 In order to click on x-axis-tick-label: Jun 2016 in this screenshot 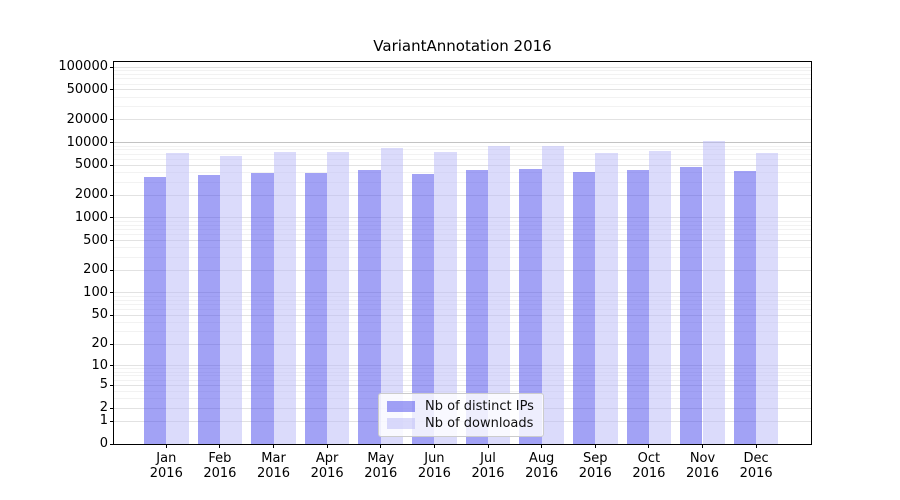, I will do `click(434, 466)`.